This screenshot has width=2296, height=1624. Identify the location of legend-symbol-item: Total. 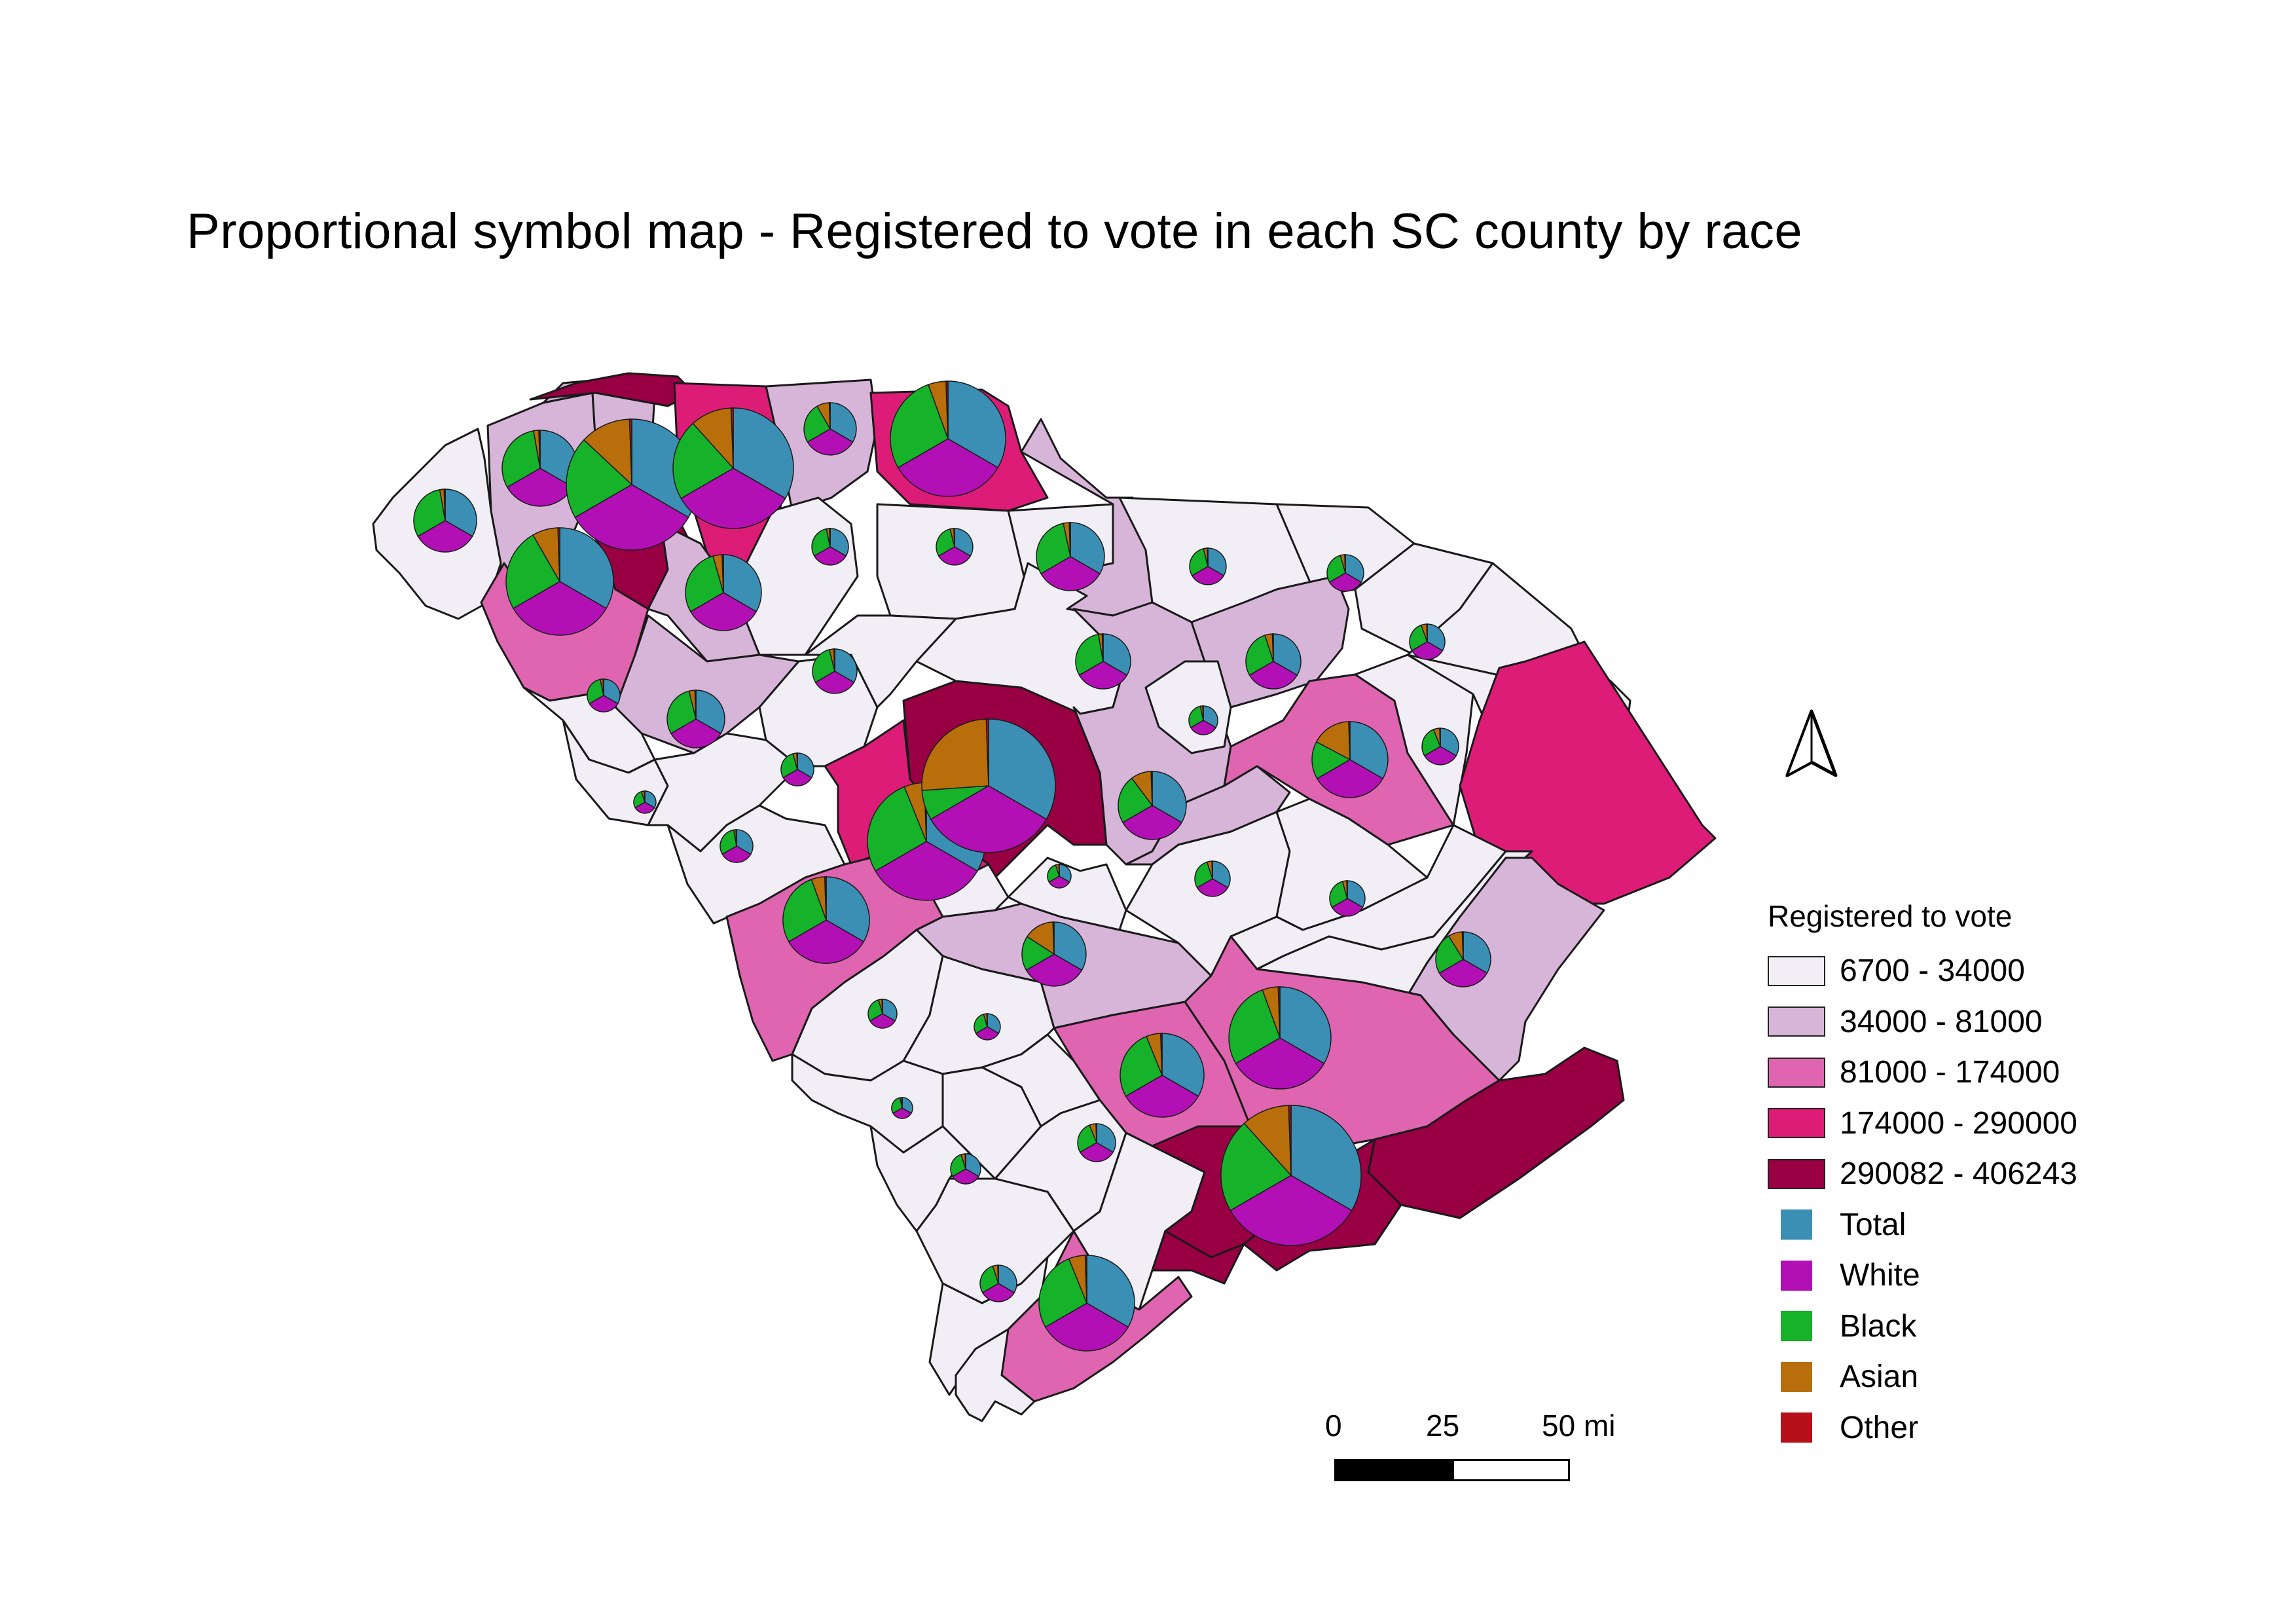
(1922, 1225).